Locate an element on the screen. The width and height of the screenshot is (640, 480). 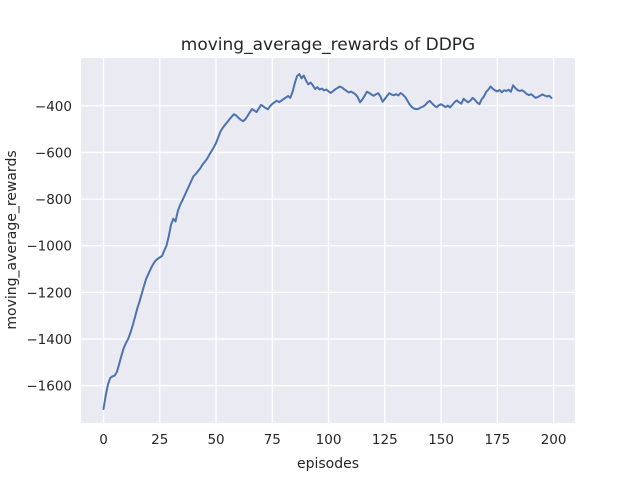
x-tick-label: 150 is located at coordinates (441, 440).